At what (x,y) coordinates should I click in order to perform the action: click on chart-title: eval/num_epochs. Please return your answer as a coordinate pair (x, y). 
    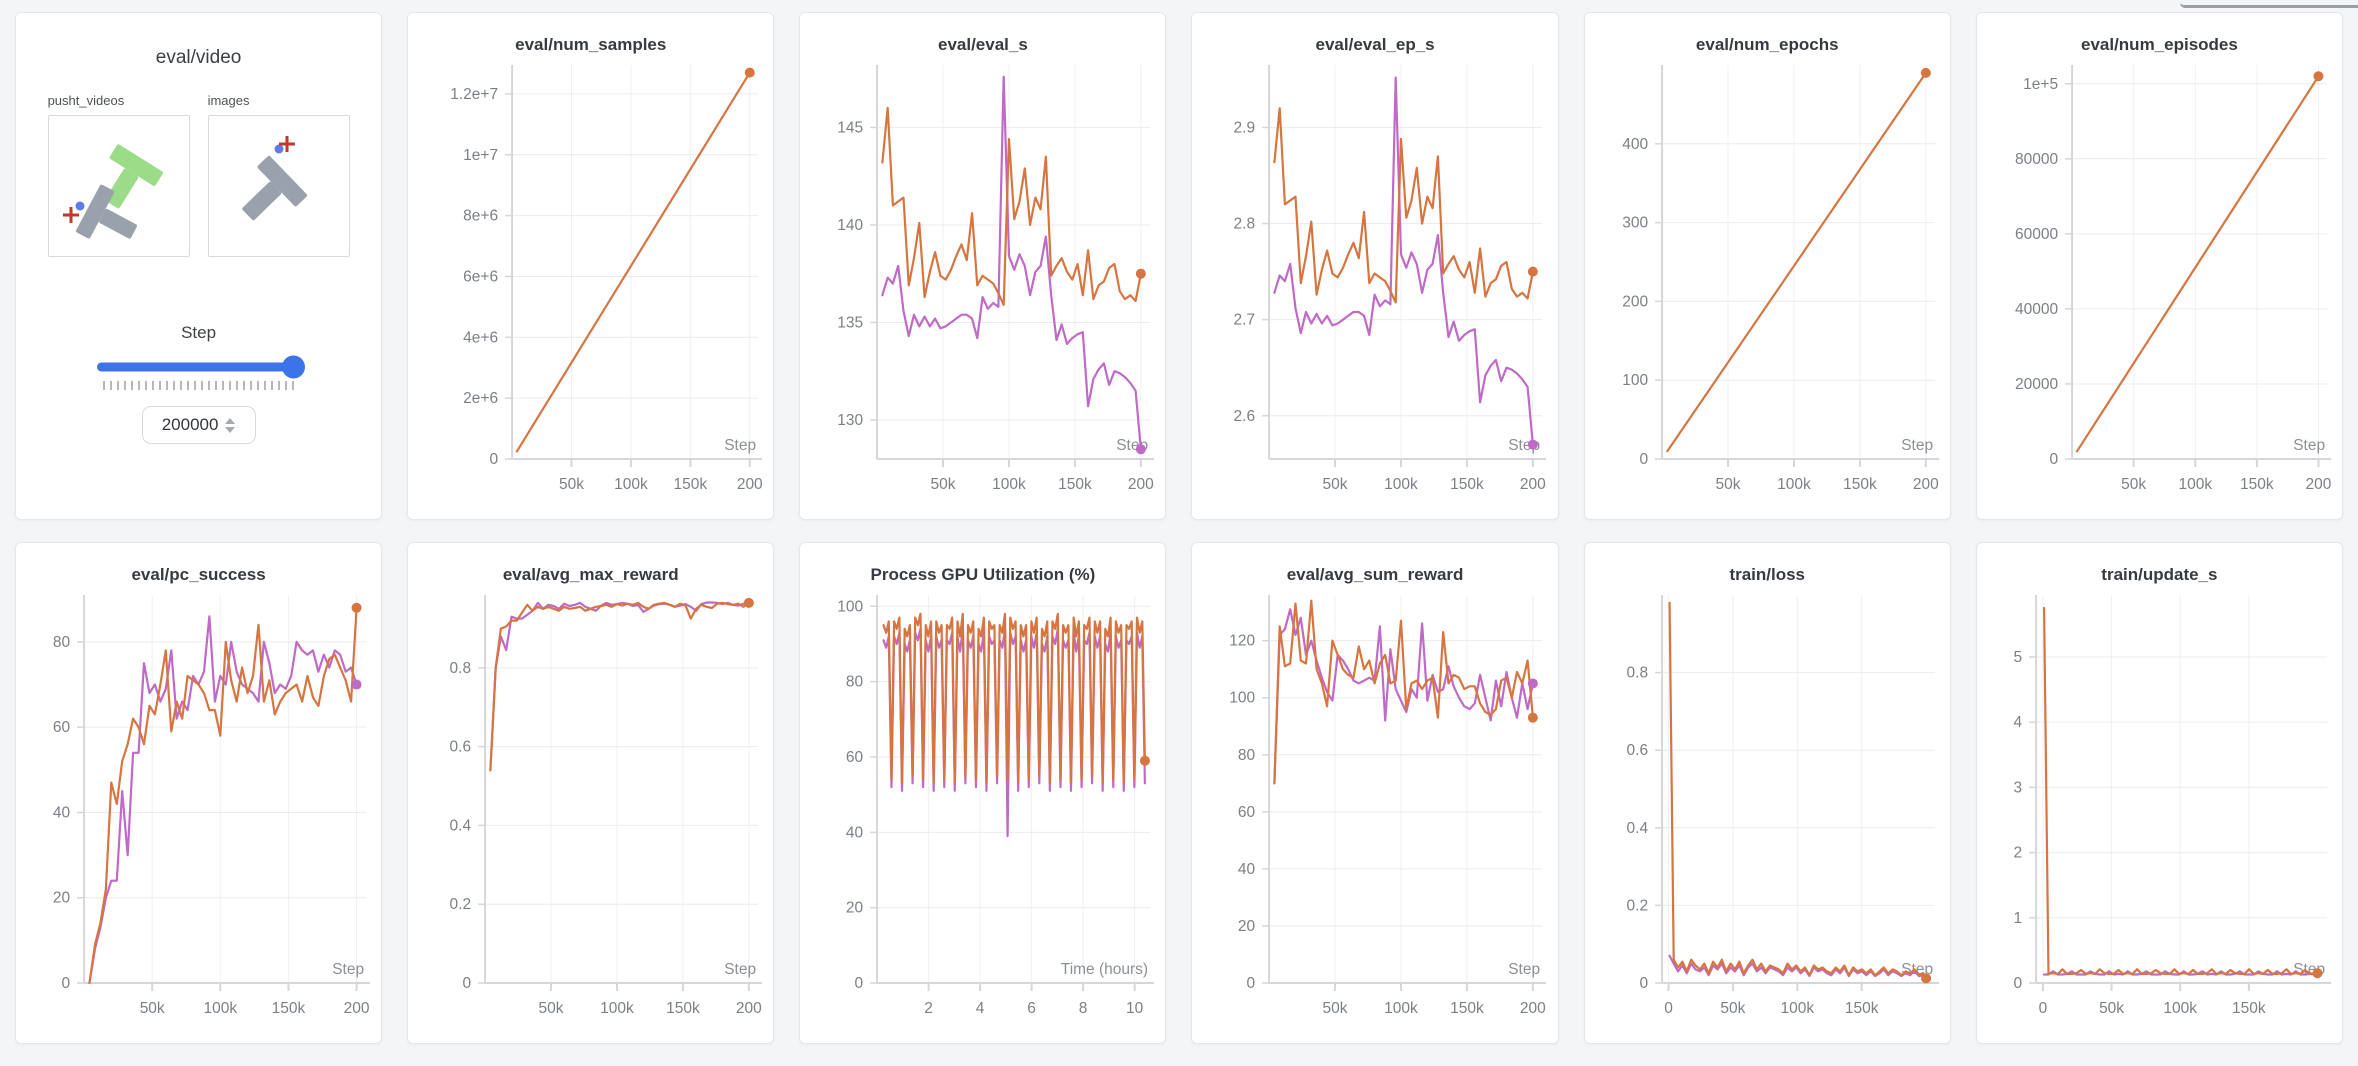
    Looking at the image, I should click on (1767, 44).